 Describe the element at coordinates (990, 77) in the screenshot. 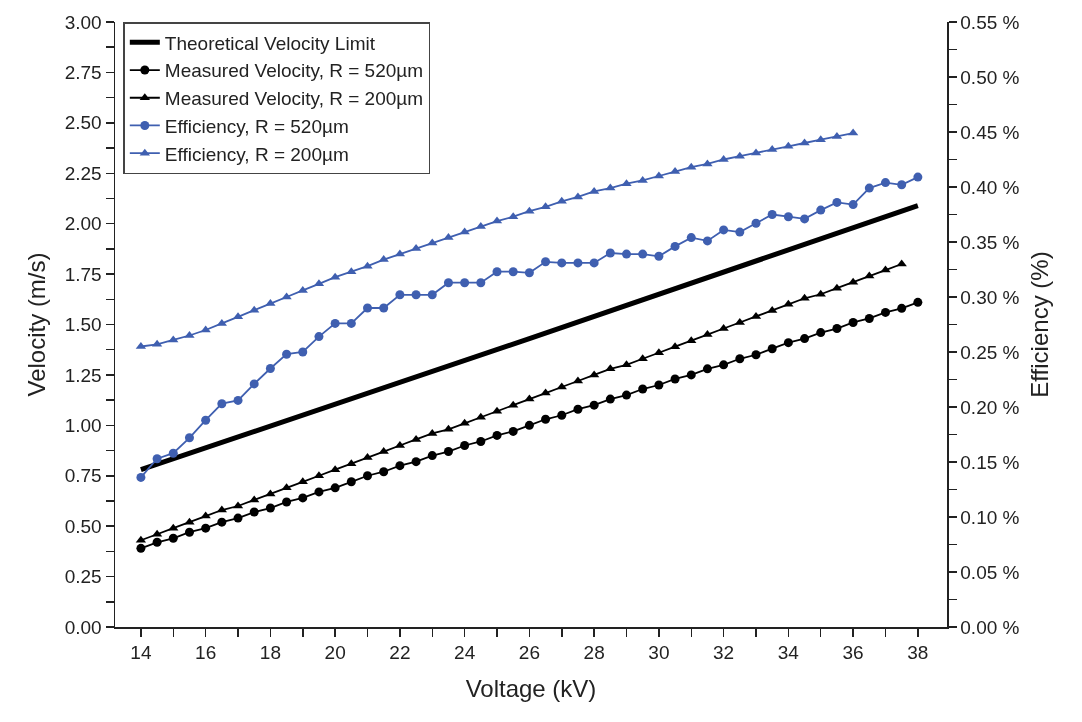

I see `y2-tick-label: 0.50 %` at that location.